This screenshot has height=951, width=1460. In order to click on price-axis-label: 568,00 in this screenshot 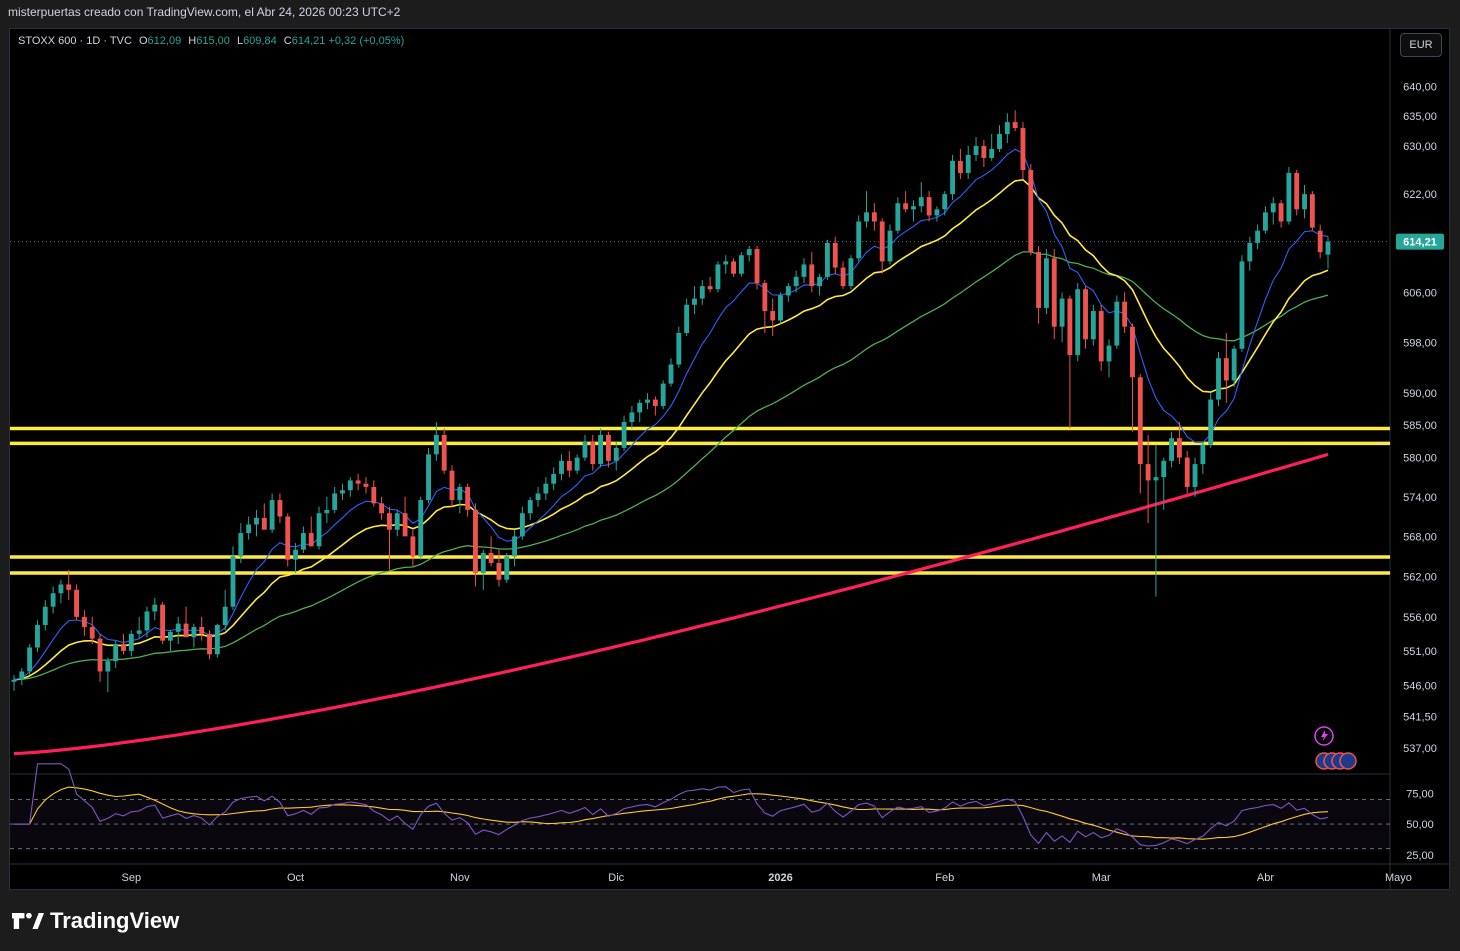, I will do `click(1420, 537)`.